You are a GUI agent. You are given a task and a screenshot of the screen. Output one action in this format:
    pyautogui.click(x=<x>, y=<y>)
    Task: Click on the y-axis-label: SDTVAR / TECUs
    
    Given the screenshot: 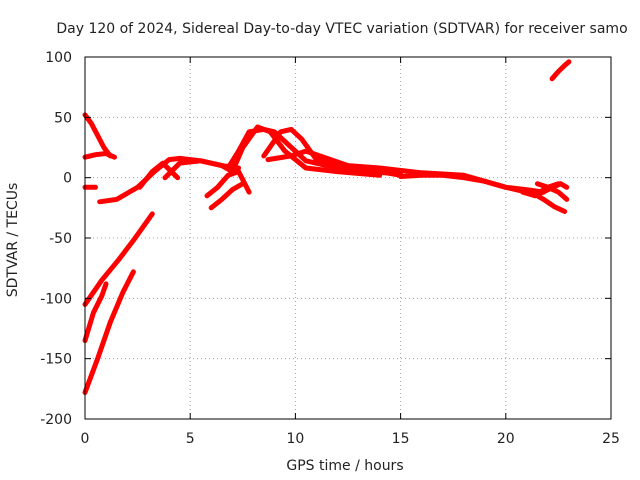 What is the action you would take?
    pyautogui.click(x=13, y=240)
    